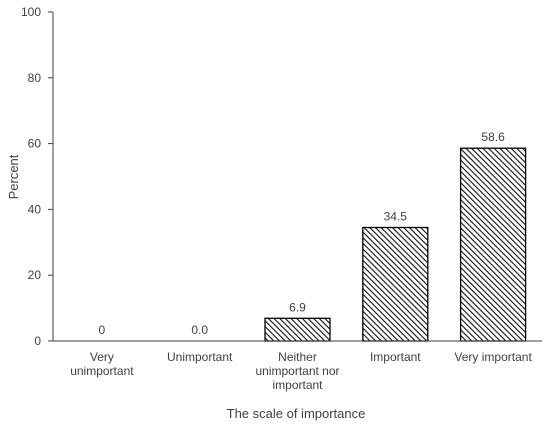  What do you see at coordinates (35, 144) in the screenshot?
I see `y-tick-label: 60` at bounding box center [35, 144].